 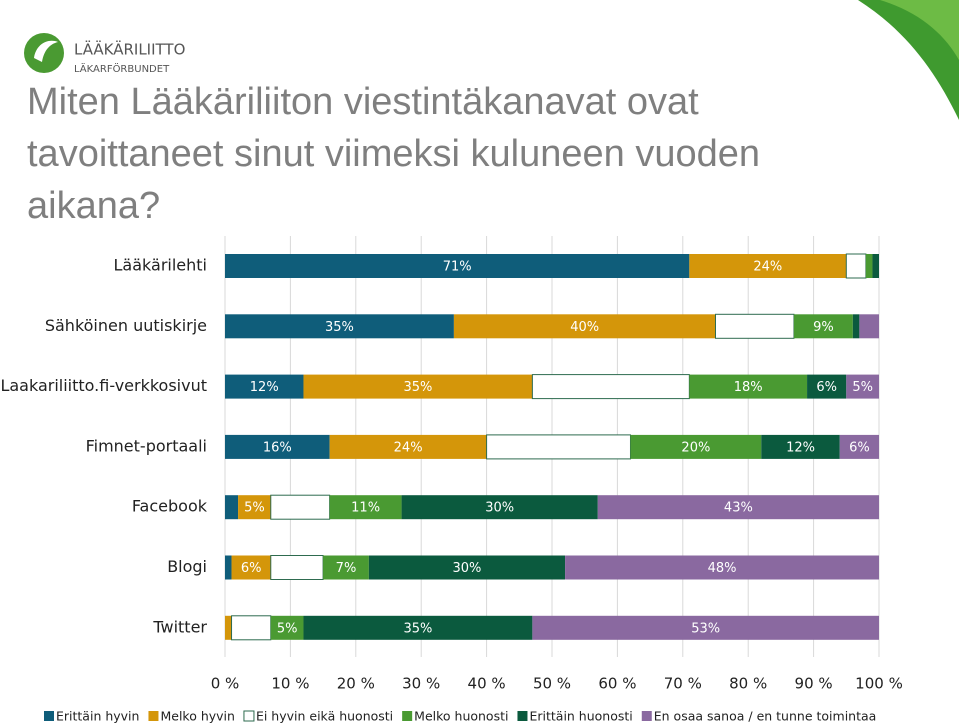 What do you see at coordinates (324, 716) in the screenshot?
I see `legend-label: Ei hyvin eikä huonosti` at bounding box center [324, 716].